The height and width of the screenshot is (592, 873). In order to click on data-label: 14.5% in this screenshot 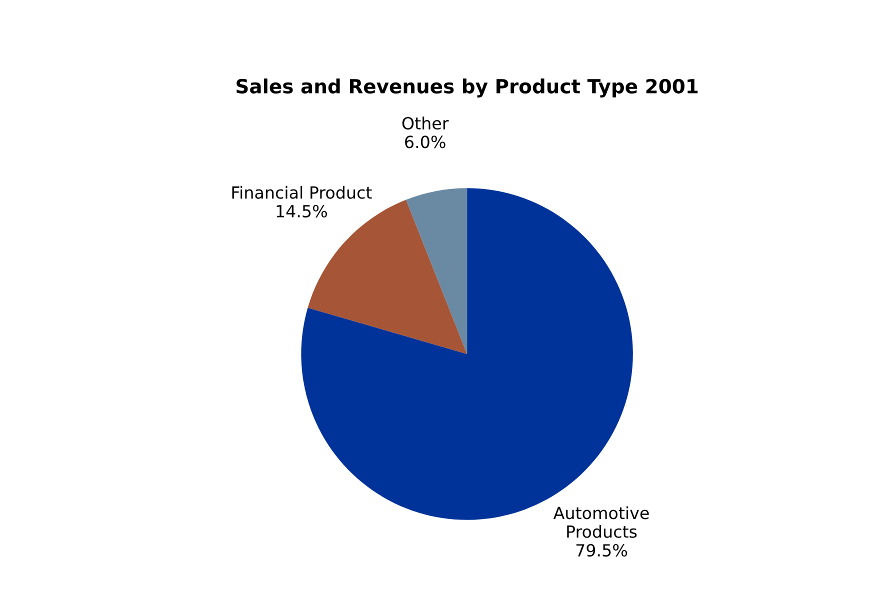, I will do `click(301, 211)`.